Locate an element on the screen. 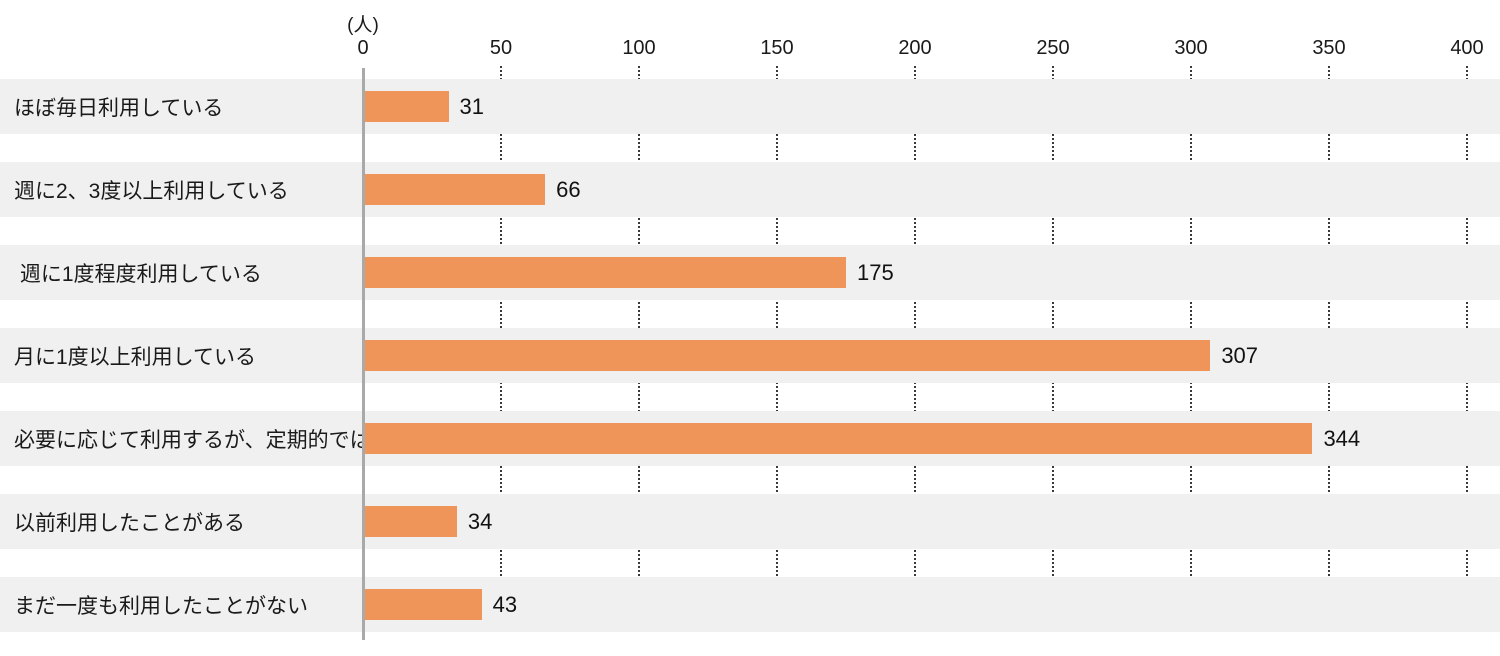 Image resolution: width=1500 pixels, height=656 pixels. x-tick-label: 400 is located at coordinates (1467, 48).